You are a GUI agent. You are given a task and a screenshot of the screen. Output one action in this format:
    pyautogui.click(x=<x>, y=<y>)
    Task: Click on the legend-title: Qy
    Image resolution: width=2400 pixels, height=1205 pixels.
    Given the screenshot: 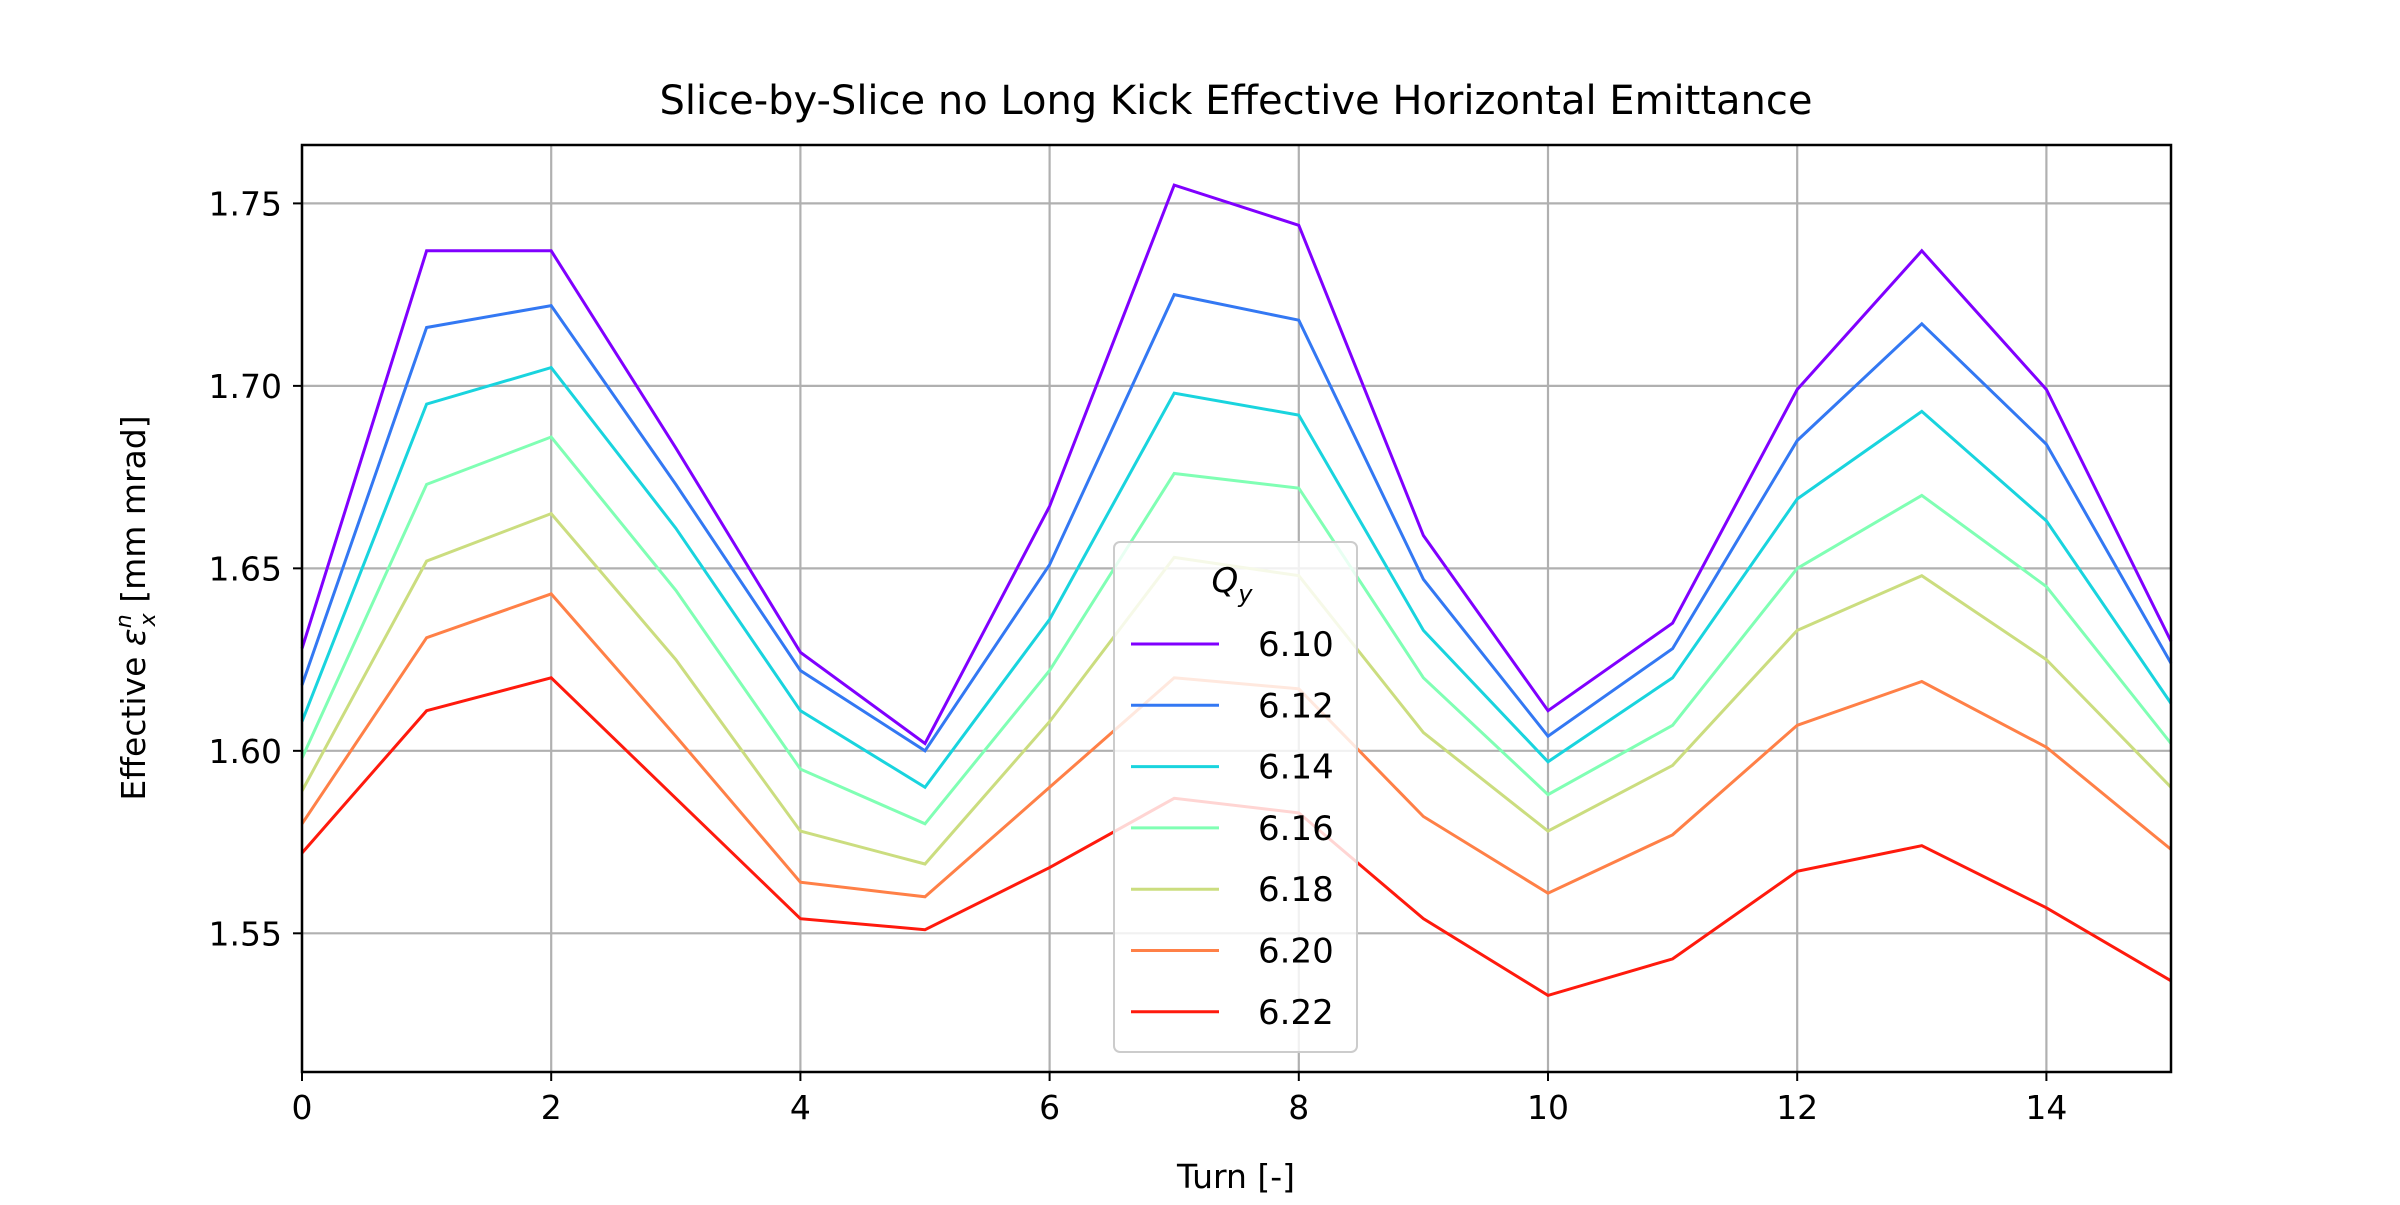 What is the action you would take?
    pyautogui.click(x=1233, y=584)
    